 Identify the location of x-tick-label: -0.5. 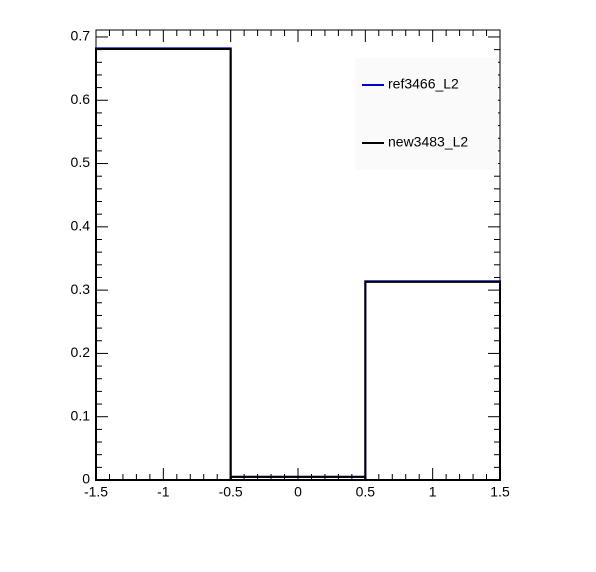
(231, 492).